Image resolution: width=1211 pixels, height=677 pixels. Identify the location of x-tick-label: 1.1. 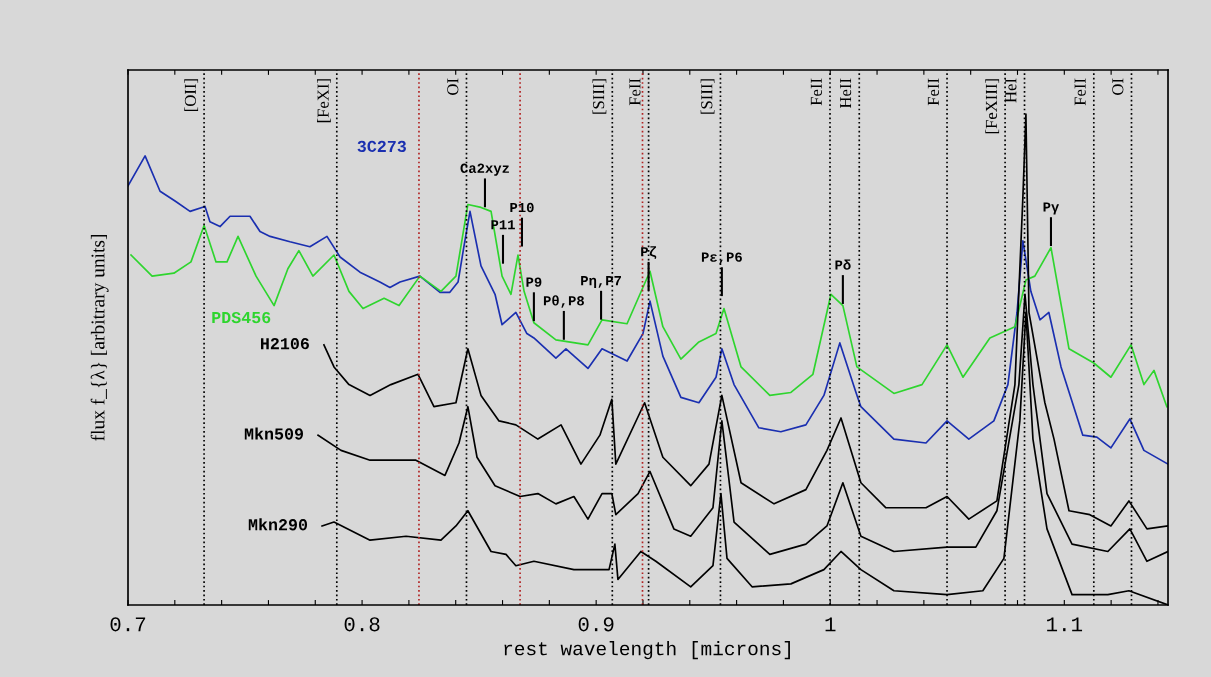
(1065, 624).